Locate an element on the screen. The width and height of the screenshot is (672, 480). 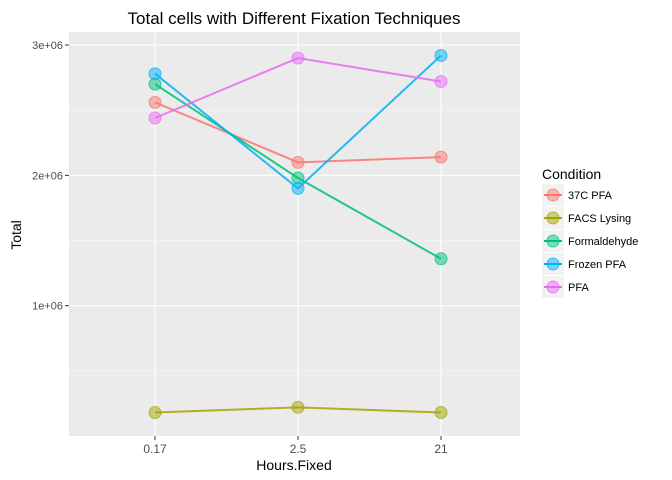
series-pfa is located at coordinates (298, 88).